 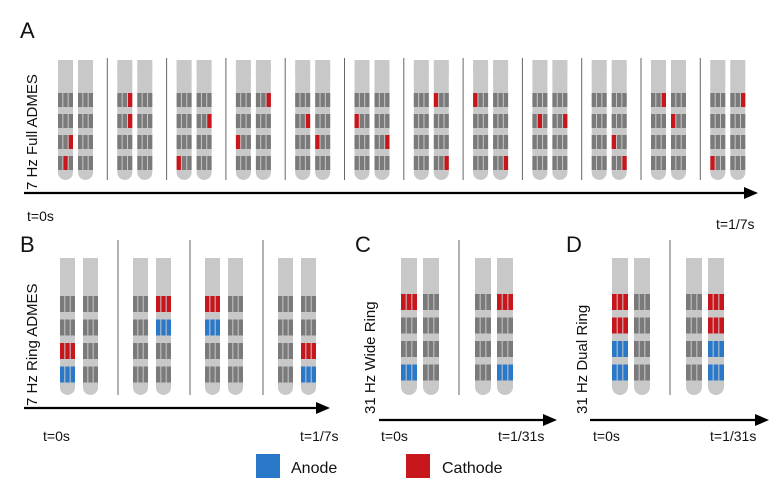 What do you see at coordinates (679, 420) in the screenshot?
I see `panel-d-time-axis` at bounding box center [679, 420].